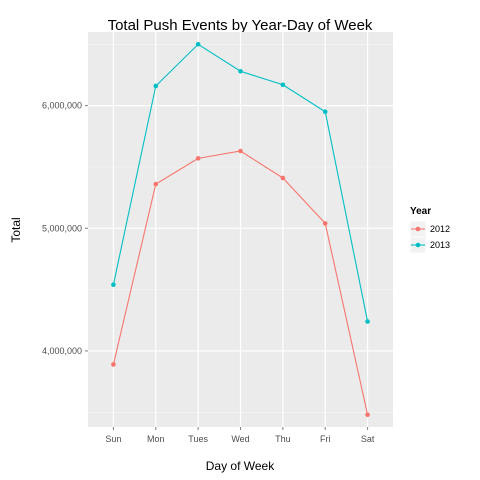 The image size is (480, 480). I want to click on x-axis-ticks: Sun Mon Tues Wed Thu Fri Sat, so click(240, 435).